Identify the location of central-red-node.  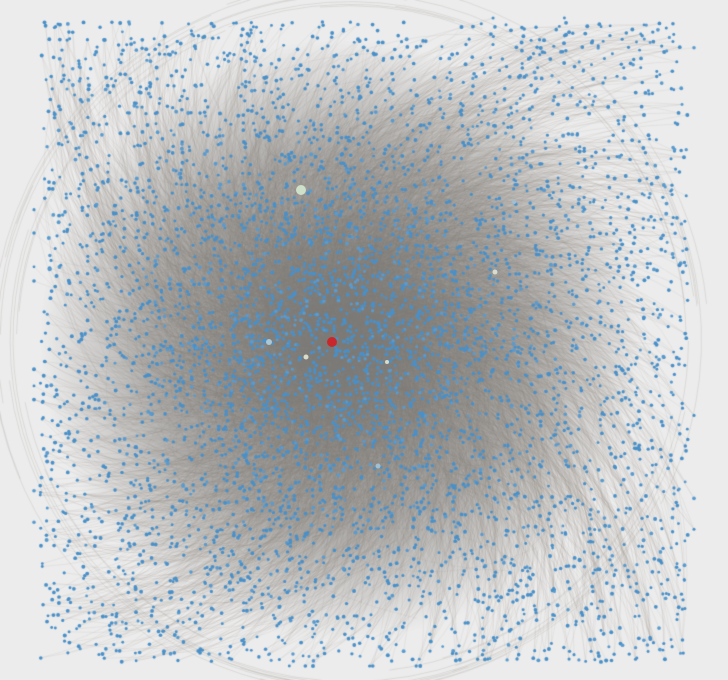
(332, 342).